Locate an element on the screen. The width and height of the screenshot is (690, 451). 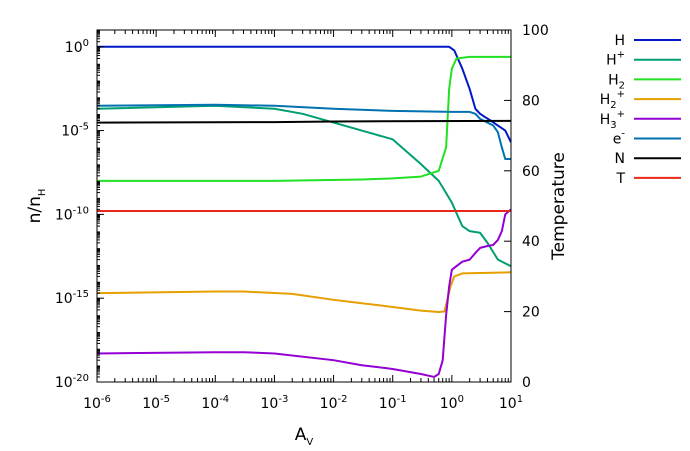
y2-tick-label: 60 is located at coordinates (531, 172).